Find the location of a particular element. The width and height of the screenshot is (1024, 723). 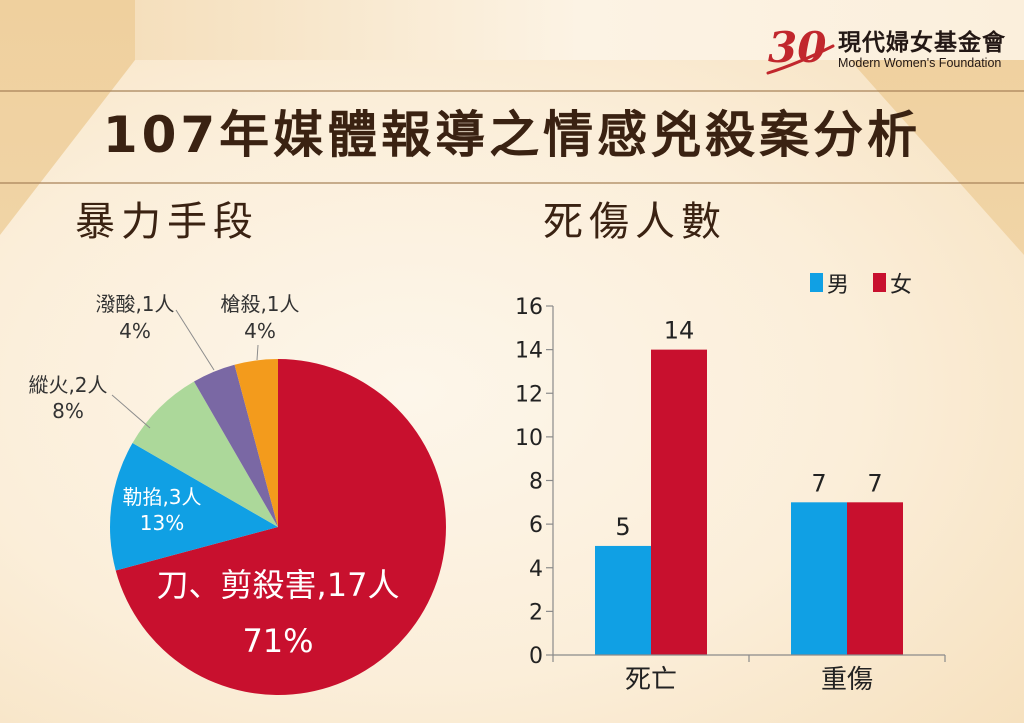

pie-slice-label: 勒掐,3人 is located at coordinates (161, 497).